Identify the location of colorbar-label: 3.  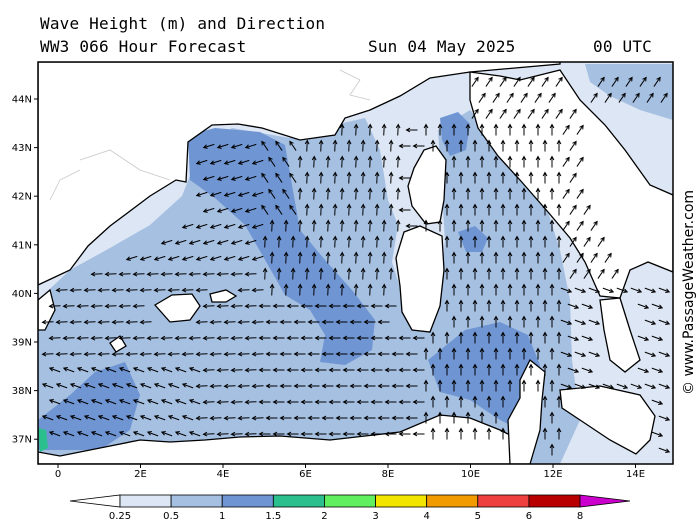
(375, 516).